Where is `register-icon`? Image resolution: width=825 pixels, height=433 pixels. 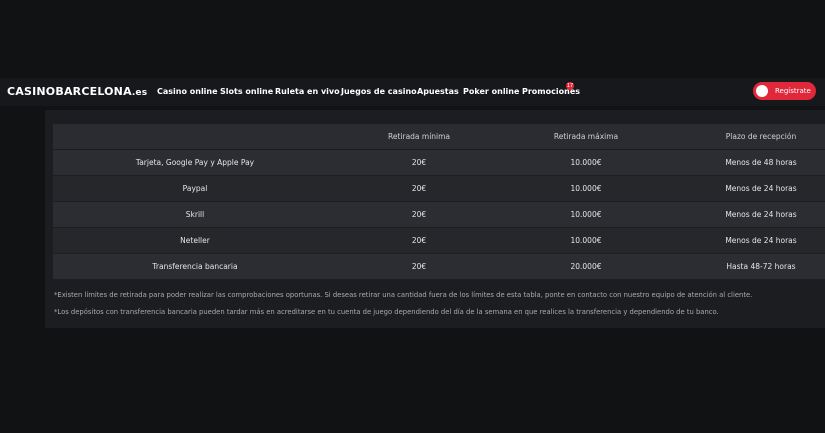 register-icon is located at coordinates (762, 91).